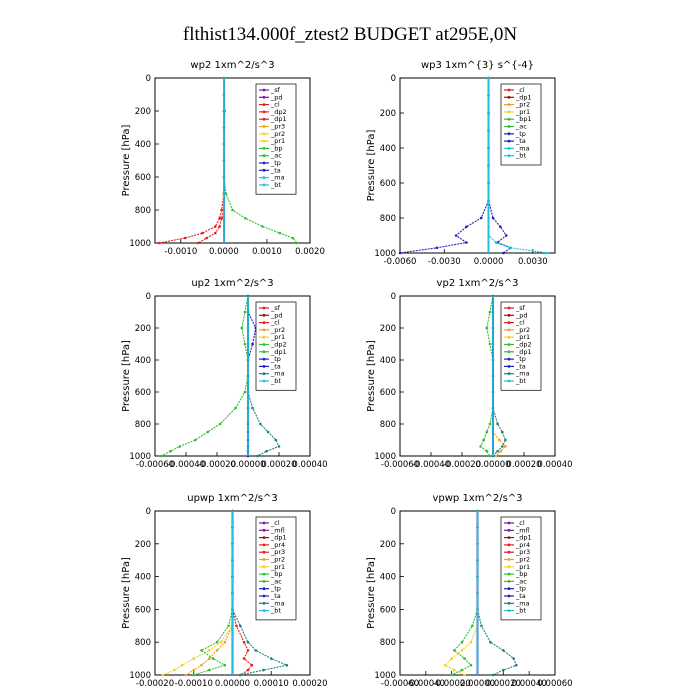  I want to click on legend: _cl_dp1_pr2_pr1_bp1_ac_tp_ta_ma_bt, so click(521, 124).